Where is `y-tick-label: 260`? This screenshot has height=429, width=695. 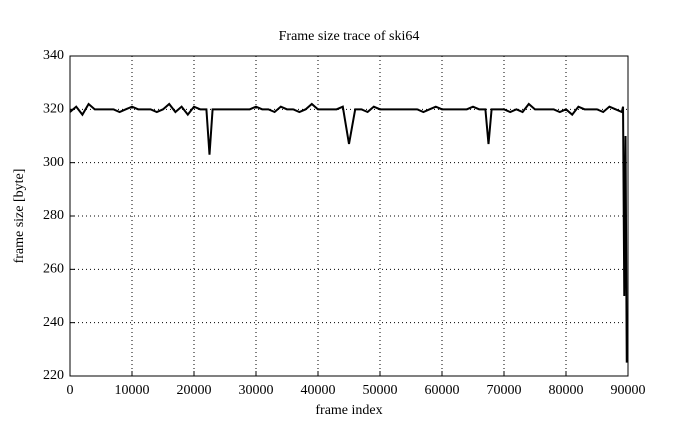
y-tick-label: 260 is located at coordinates (53, 269).